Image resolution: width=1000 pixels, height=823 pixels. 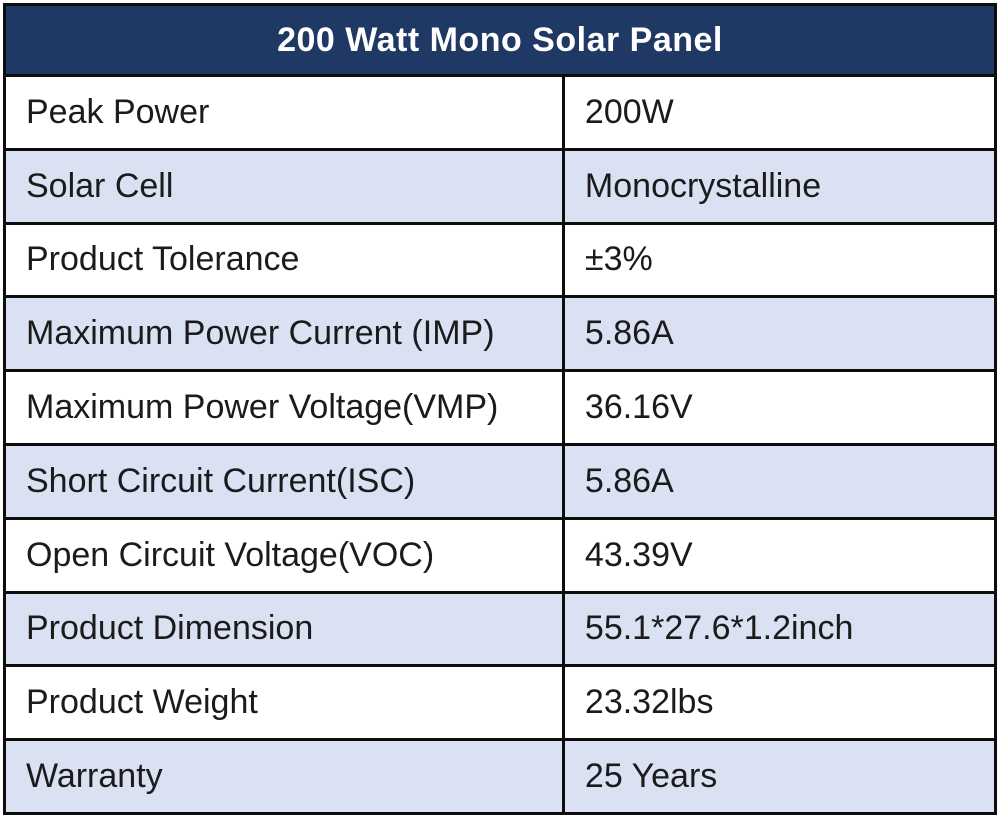 I want to click on spec-label: Maximum Power Voltage(VMP), so click(x=284, y=407).